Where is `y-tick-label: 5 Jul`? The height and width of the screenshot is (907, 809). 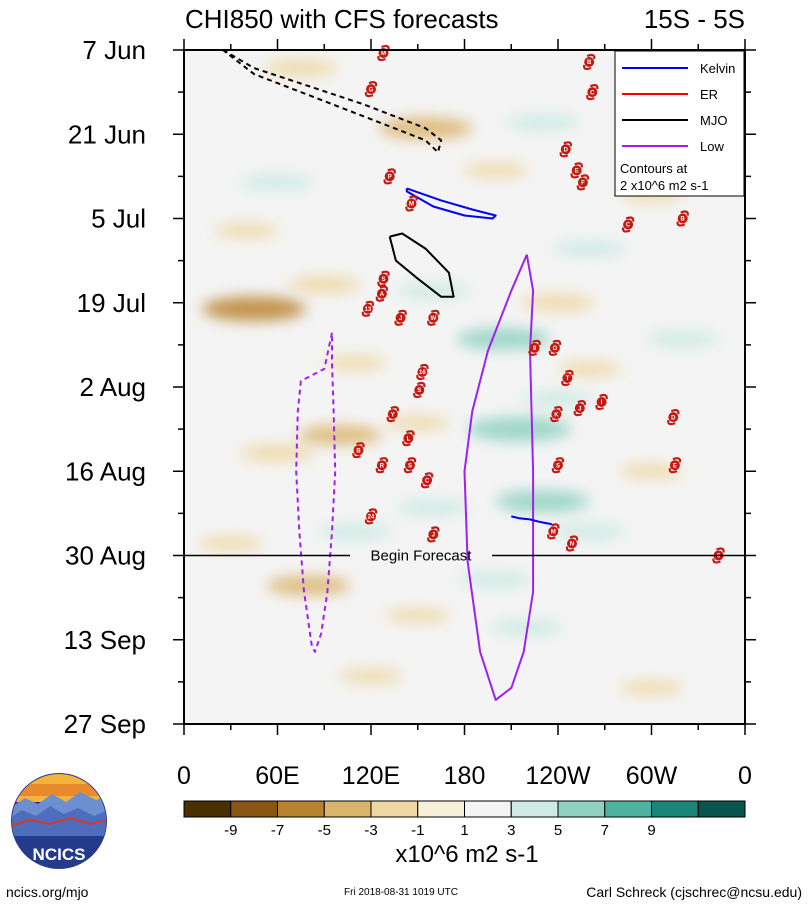
y-tick-label: 5 Jul is located at coordinates (118, 219).